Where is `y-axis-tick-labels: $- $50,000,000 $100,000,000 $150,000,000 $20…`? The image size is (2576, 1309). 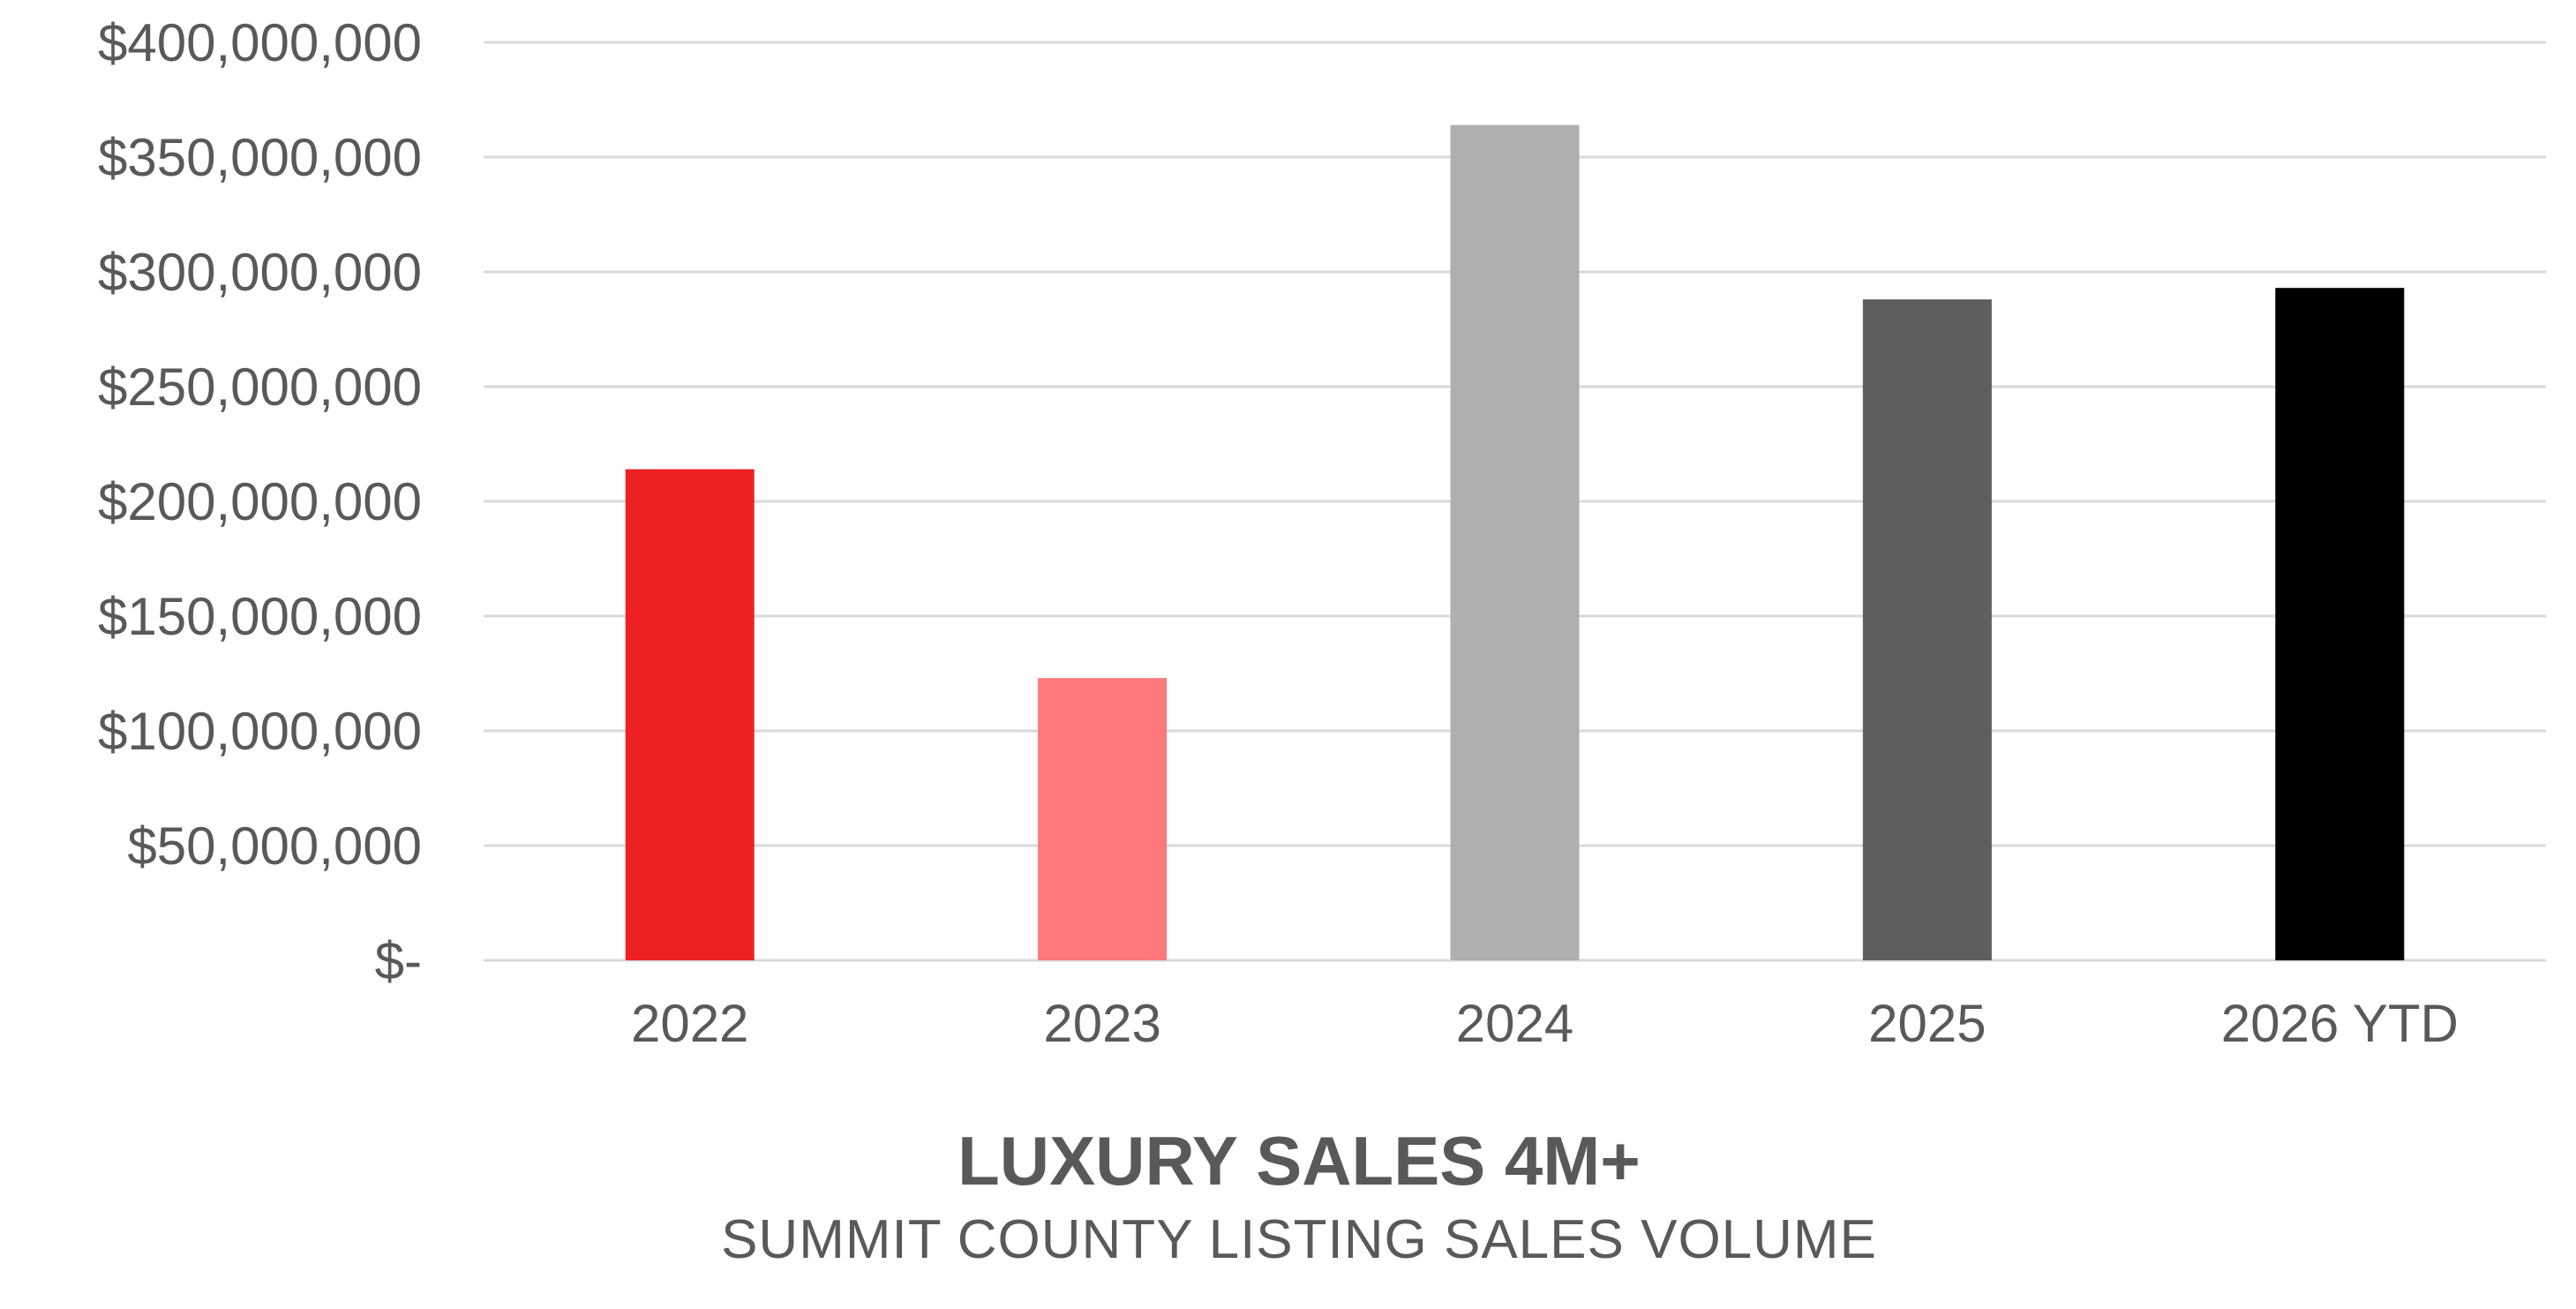 y-axis-tick-labels: $- $50,000,000 $100,000,000 $150,000,000 $20… is located at coordinates (260, 501).